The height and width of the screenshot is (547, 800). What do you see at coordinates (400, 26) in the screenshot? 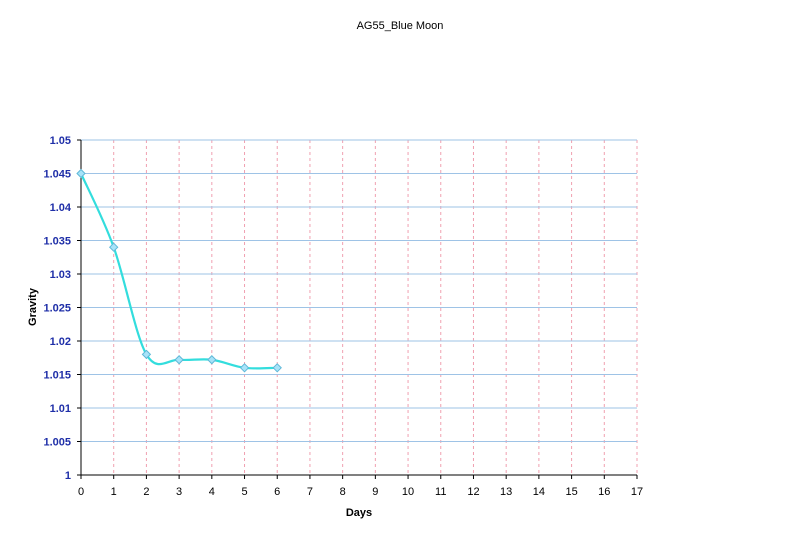
I see `chart-title: AG55_Blue Moon` at bounding box center [400, 26].